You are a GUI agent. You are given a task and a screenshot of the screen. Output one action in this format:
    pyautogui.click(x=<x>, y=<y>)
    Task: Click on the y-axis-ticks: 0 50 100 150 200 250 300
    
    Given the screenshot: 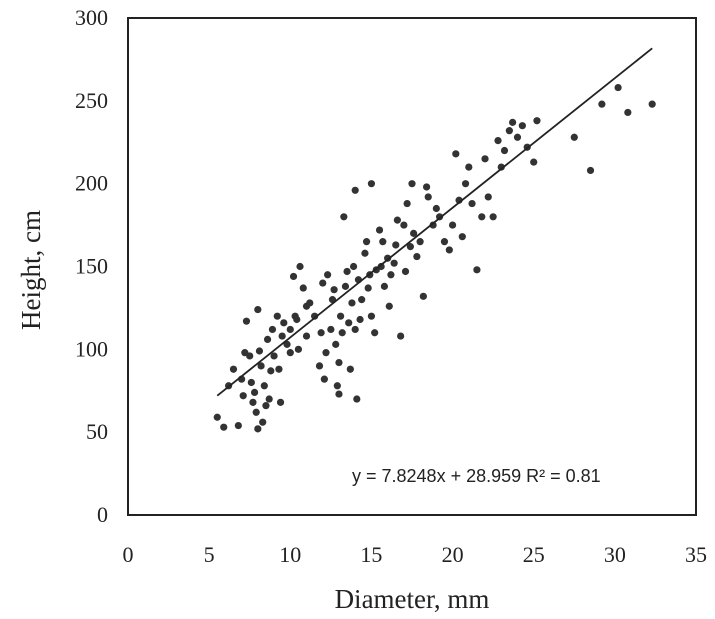 What is the action you would take?
    pyautogui.click(x=91, y=266)
    